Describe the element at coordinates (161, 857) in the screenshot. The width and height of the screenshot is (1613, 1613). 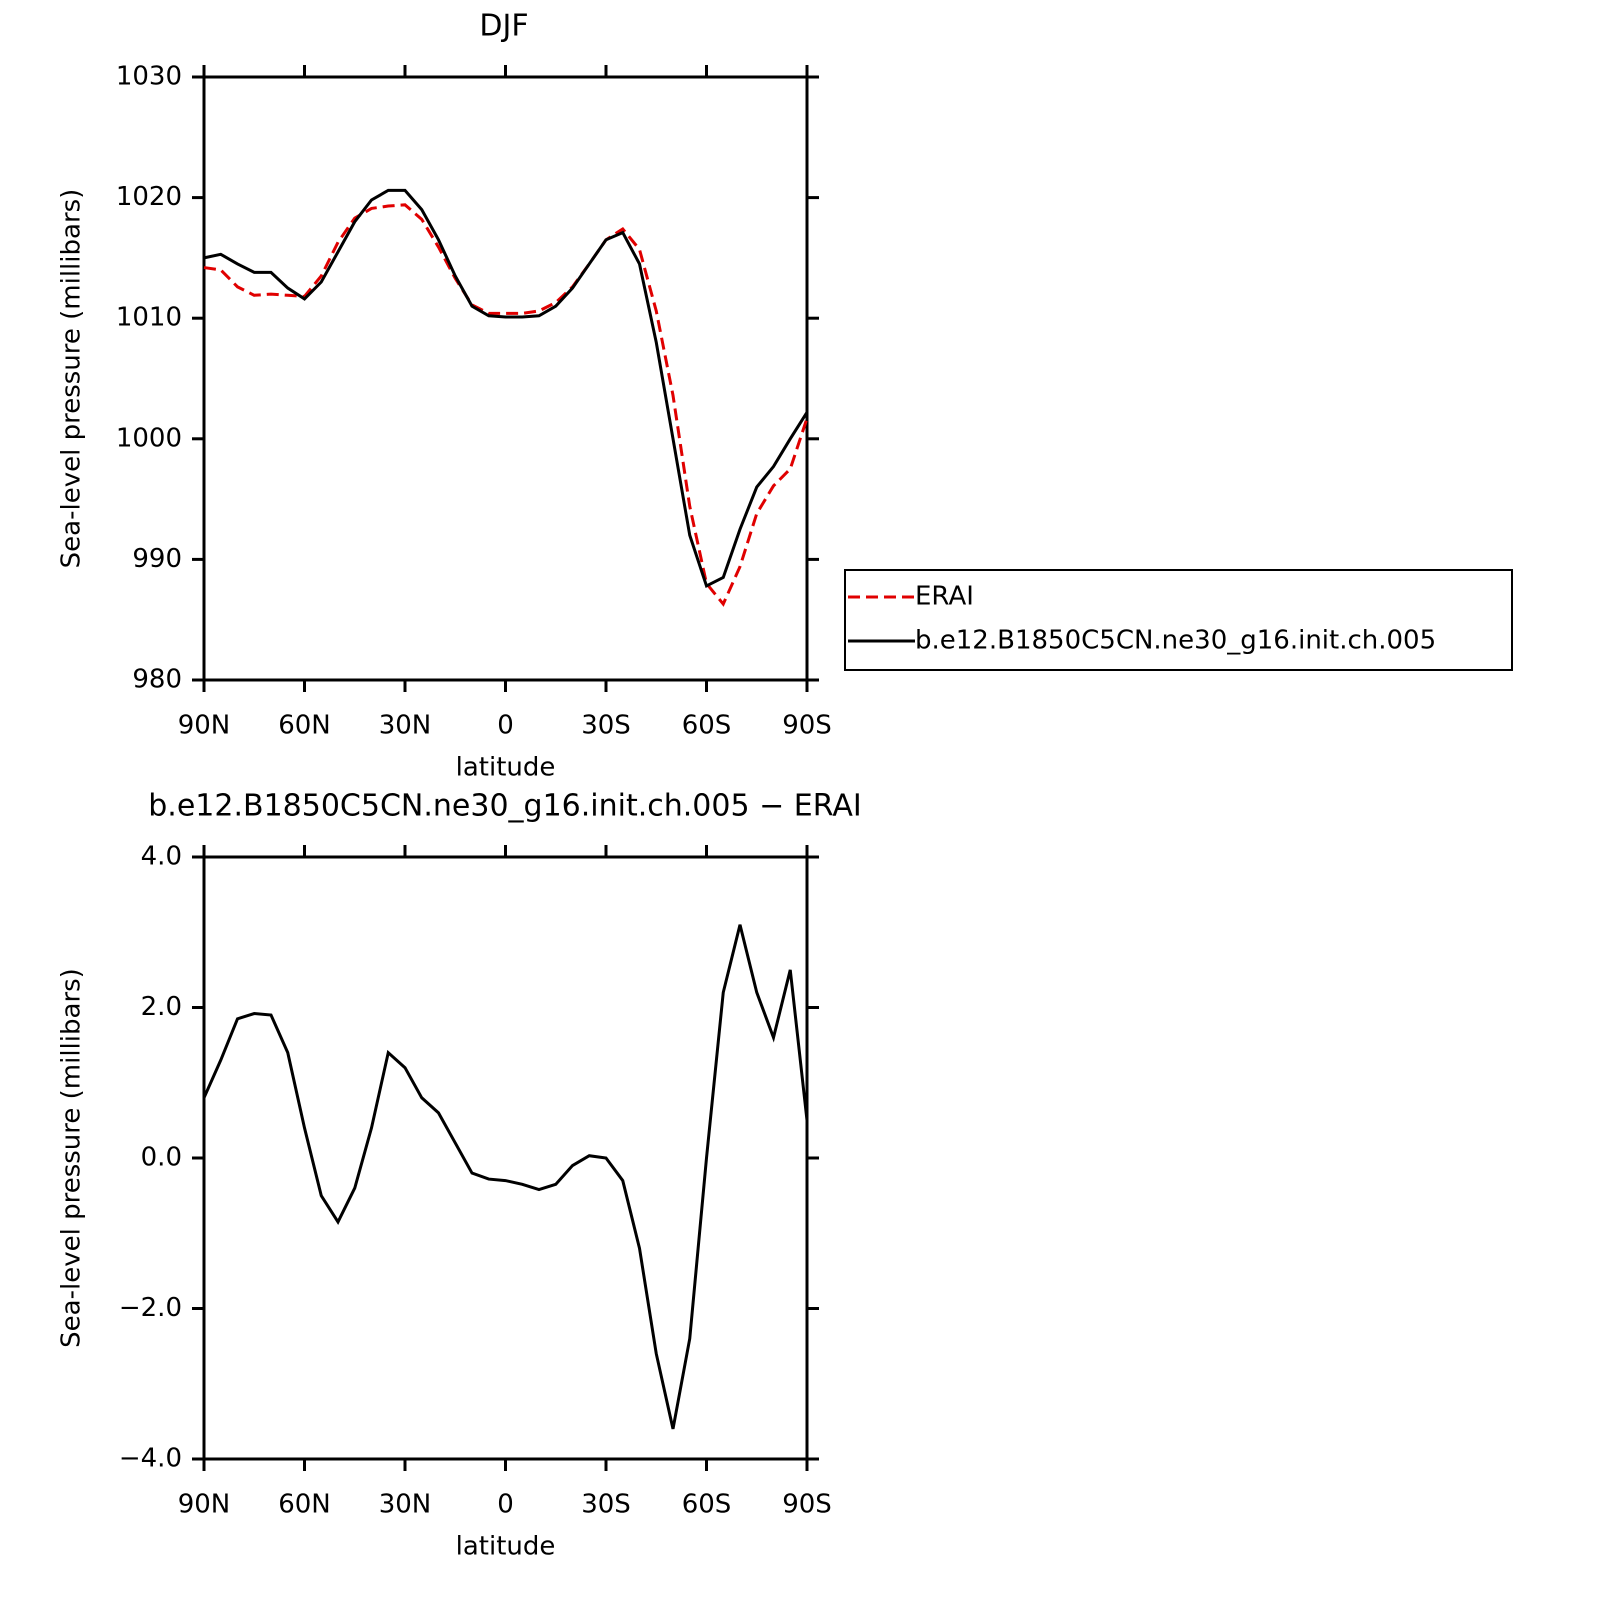
I see `y-tick-label: 4.0` at that location.